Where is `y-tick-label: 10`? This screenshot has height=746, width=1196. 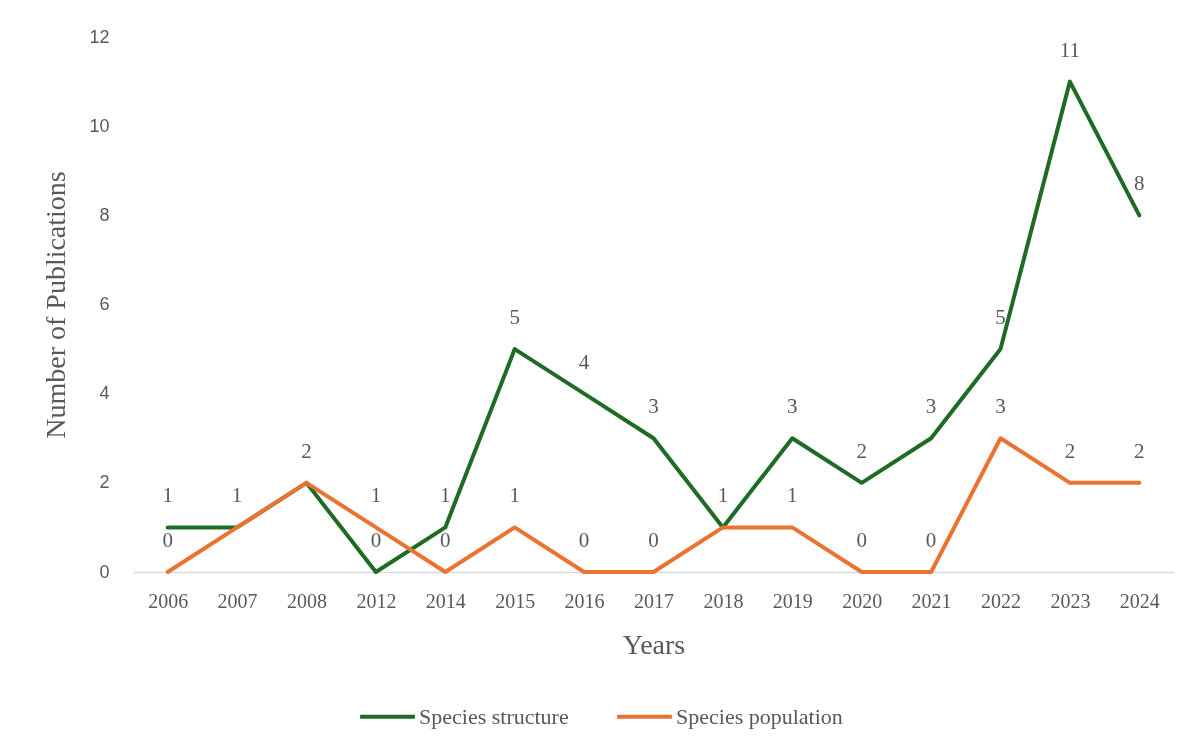
y-tick-label: 10 is located at coordinates (99, 125).